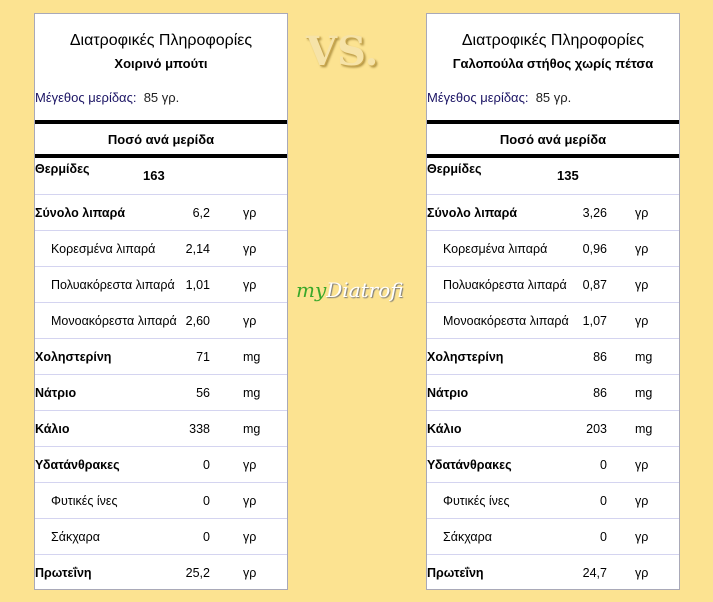  What do you see at coordinates (594, 321) in the screenshot?
I see `nutrient-value: 1,07` at bounding box center [594, 321].